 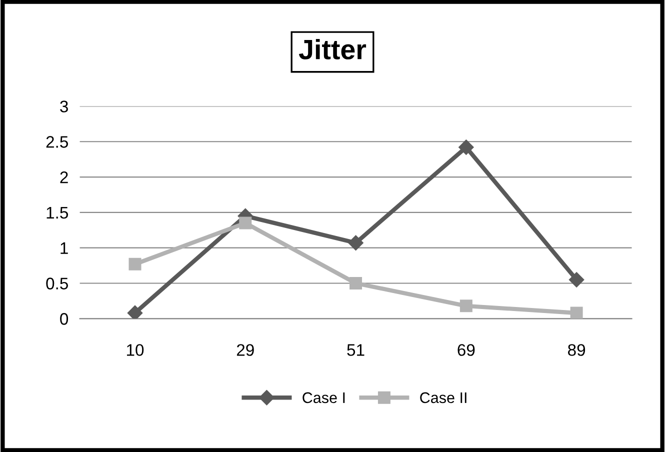 I want to click on x-tick-label: 69, so click(x=466, y=350).